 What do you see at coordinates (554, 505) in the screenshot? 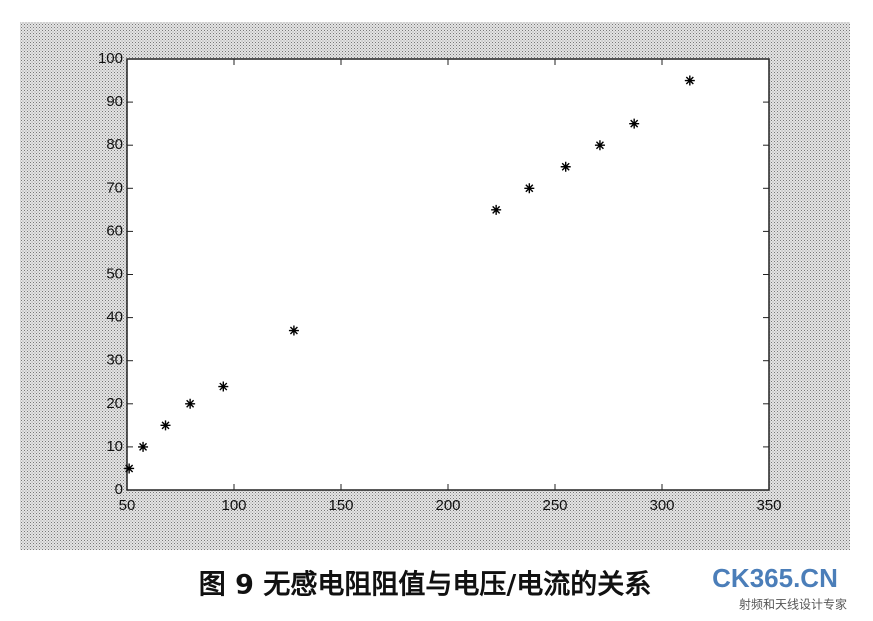
I see `x-tick-label: 250` at bounding box center [554, 505].